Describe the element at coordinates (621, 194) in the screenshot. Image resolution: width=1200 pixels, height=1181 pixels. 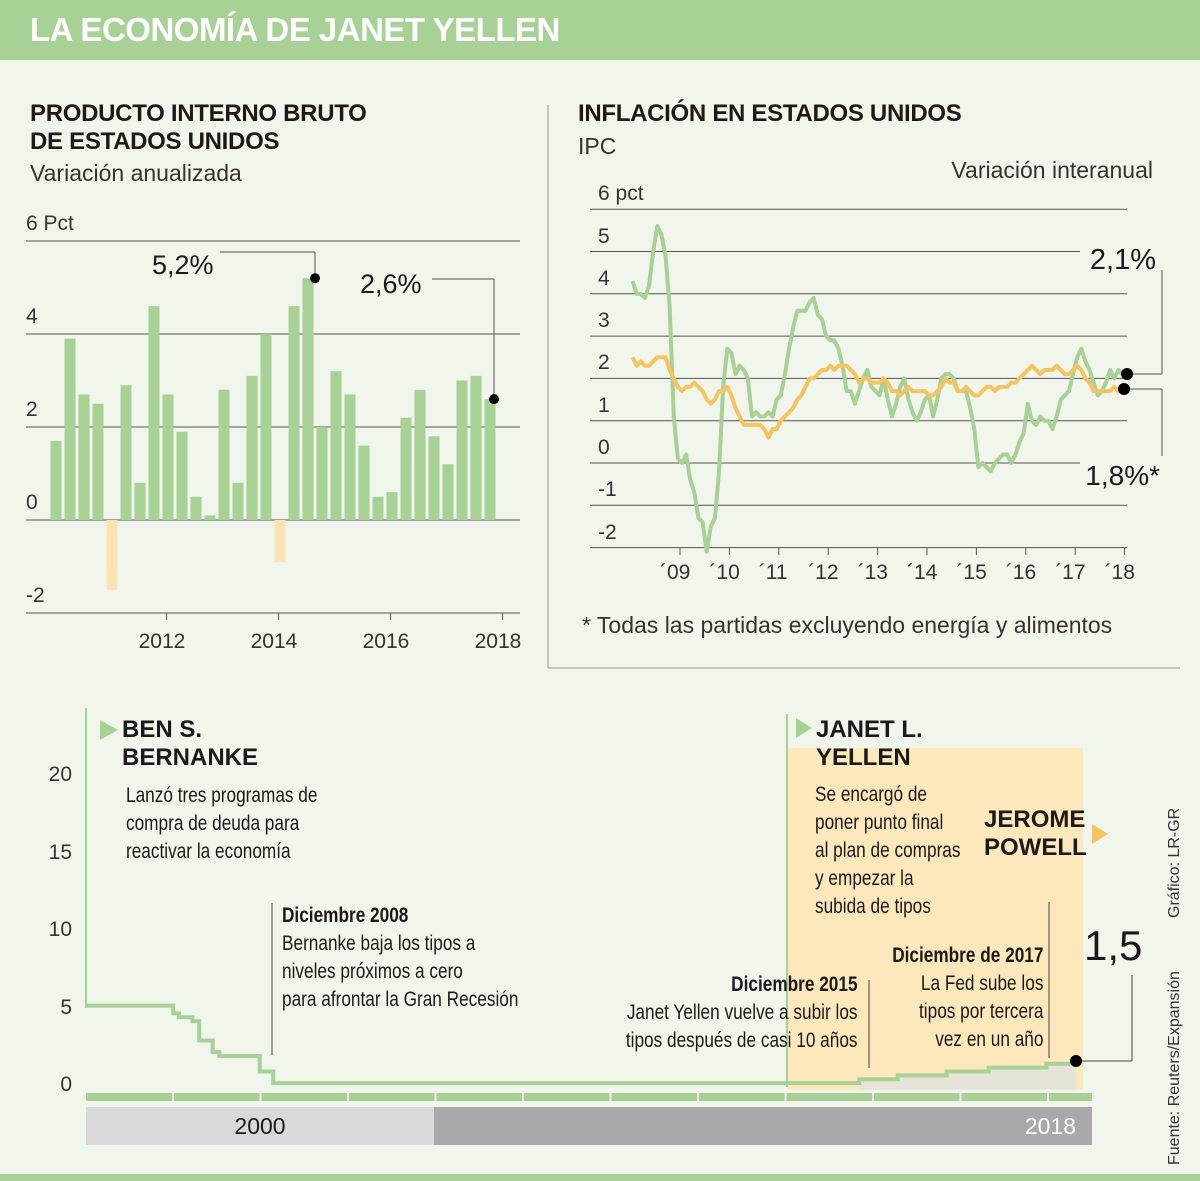
I see `inflation-y-tick-label: 6 pct` at that location.